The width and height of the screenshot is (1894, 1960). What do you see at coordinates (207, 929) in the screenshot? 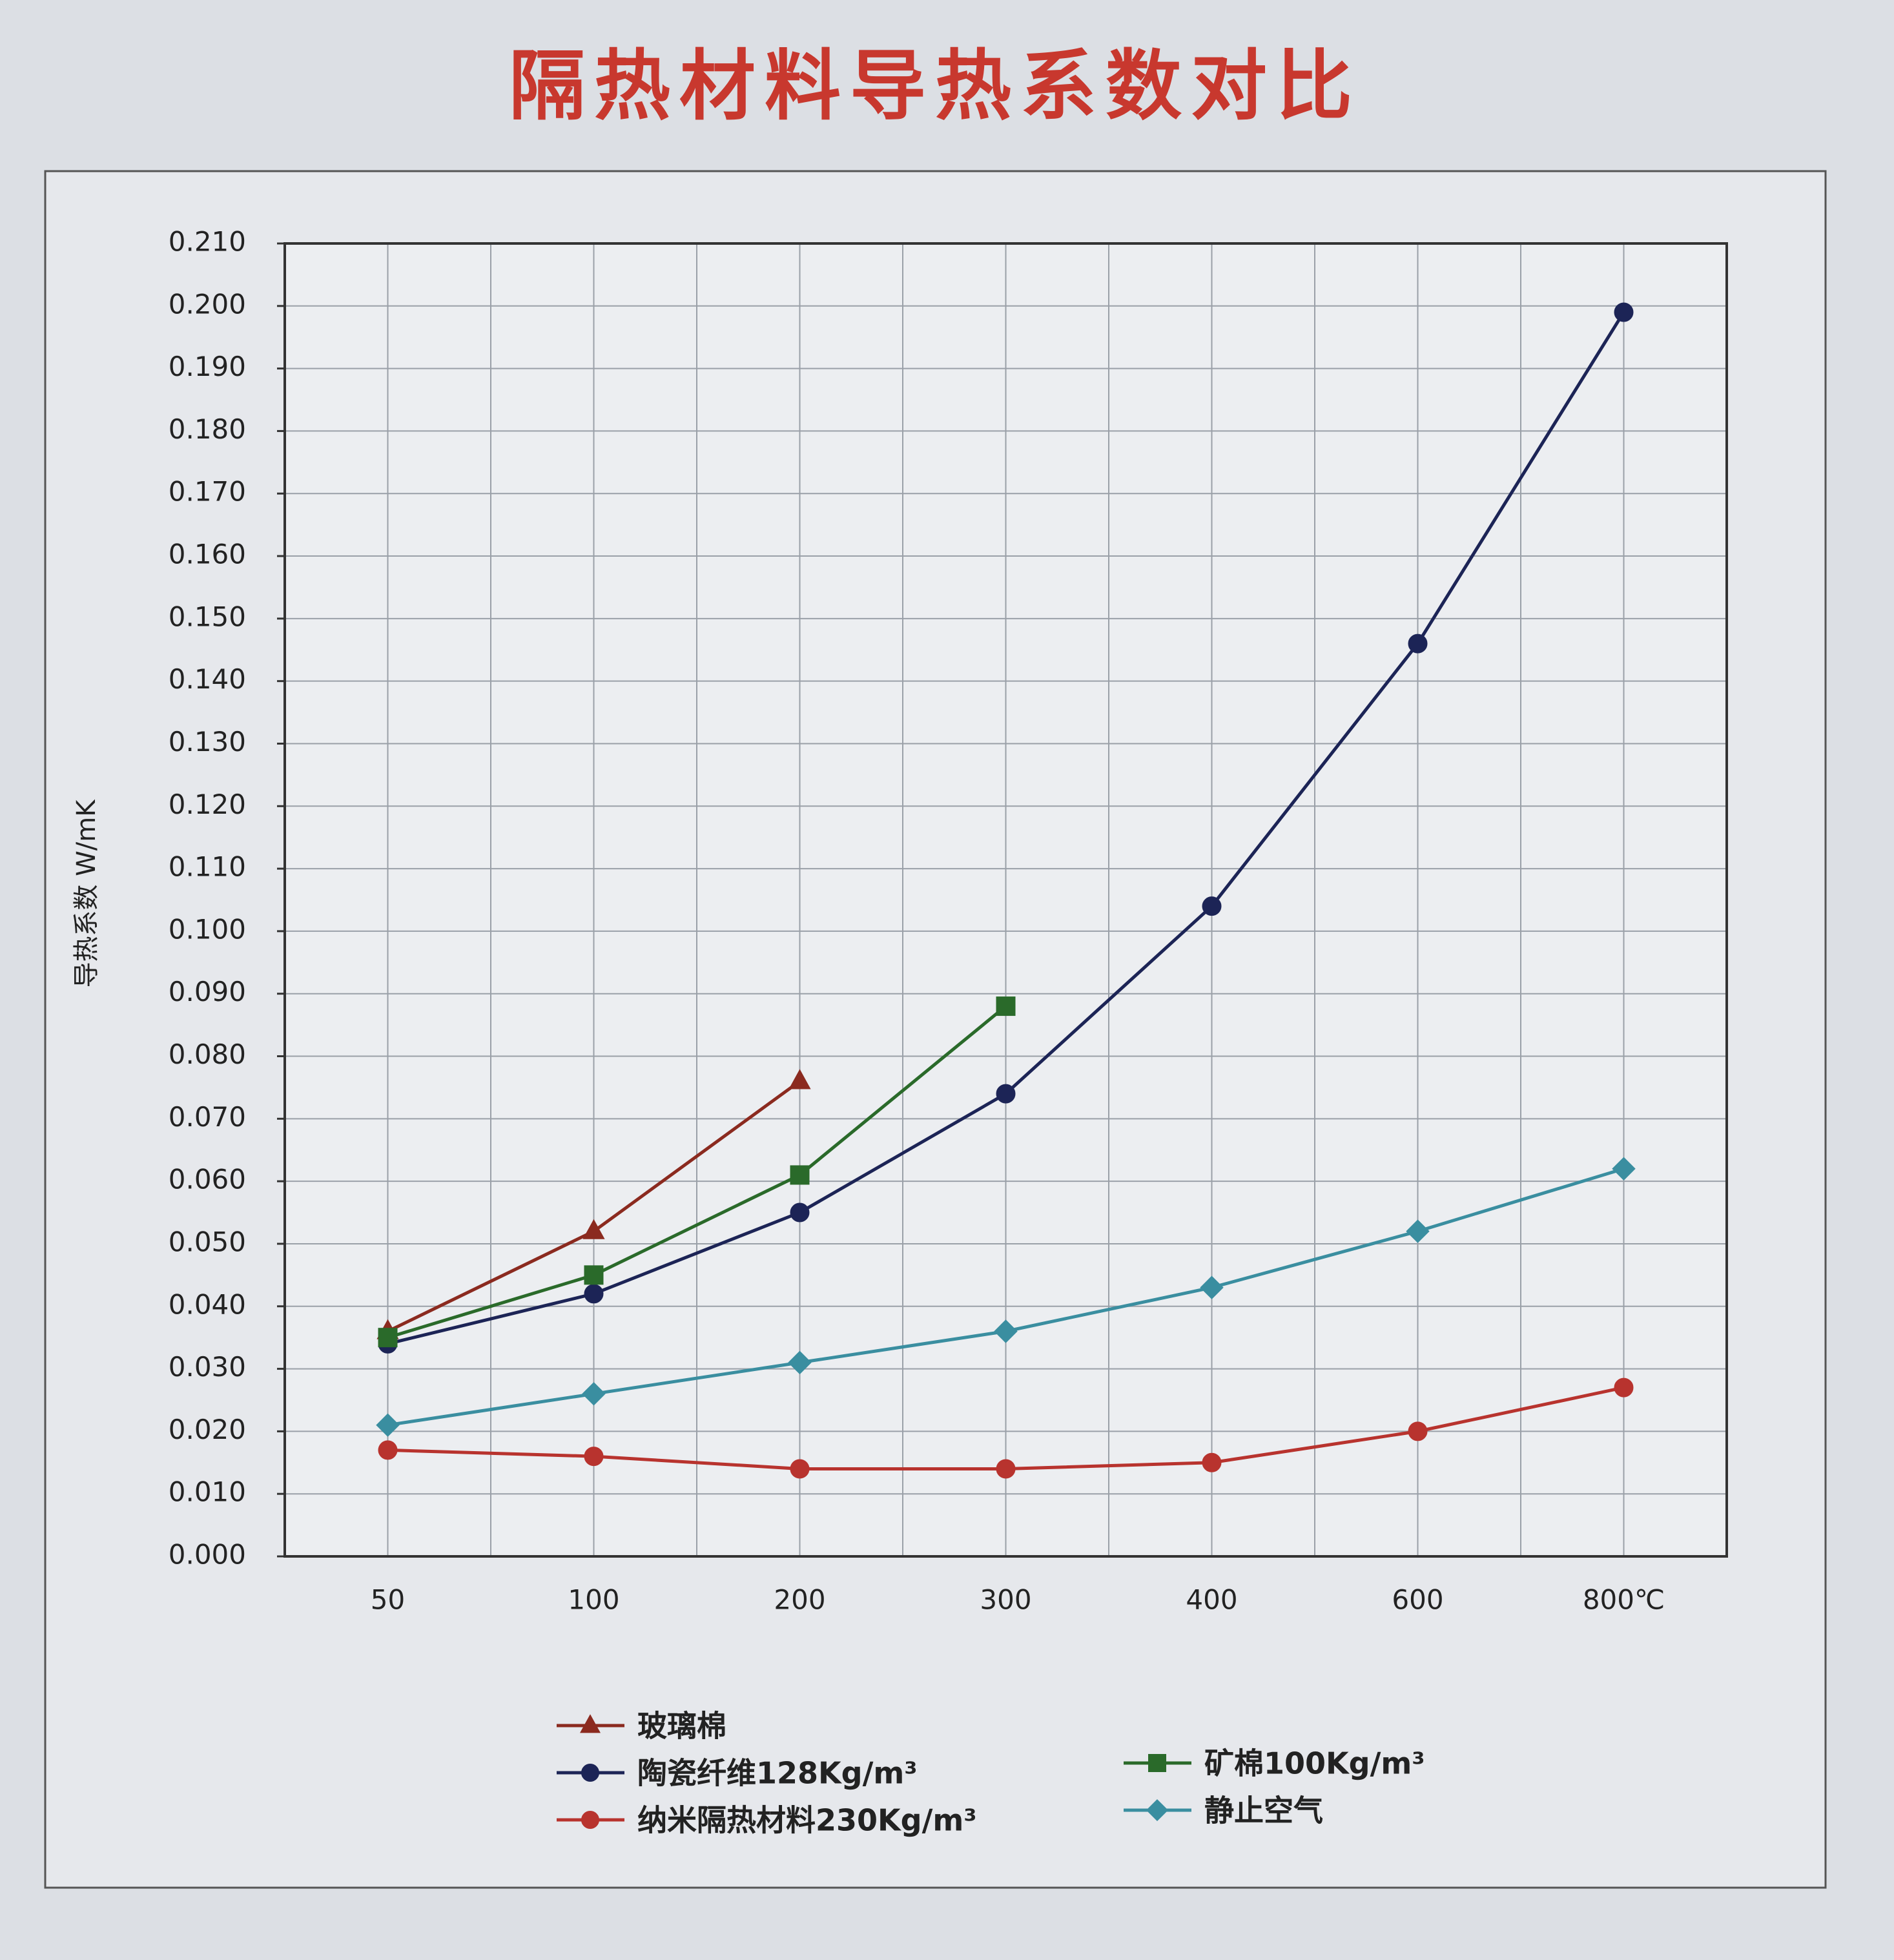
I see `y-tick-label: 0.100` at bounding box center [207, 929].